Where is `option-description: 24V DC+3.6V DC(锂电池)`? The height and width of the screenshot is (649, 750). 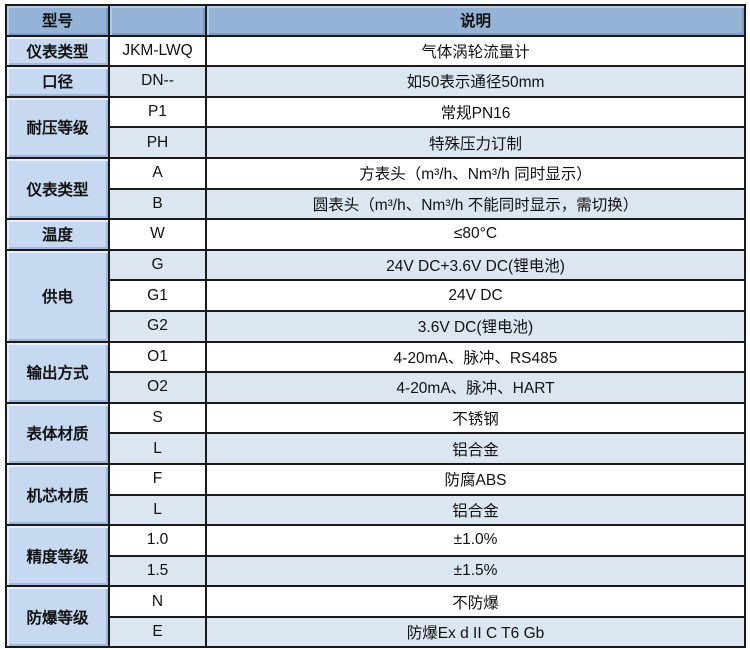
option-description: 24V DC+3.6V DC(锂电池) is located at coordinates (475, 265).